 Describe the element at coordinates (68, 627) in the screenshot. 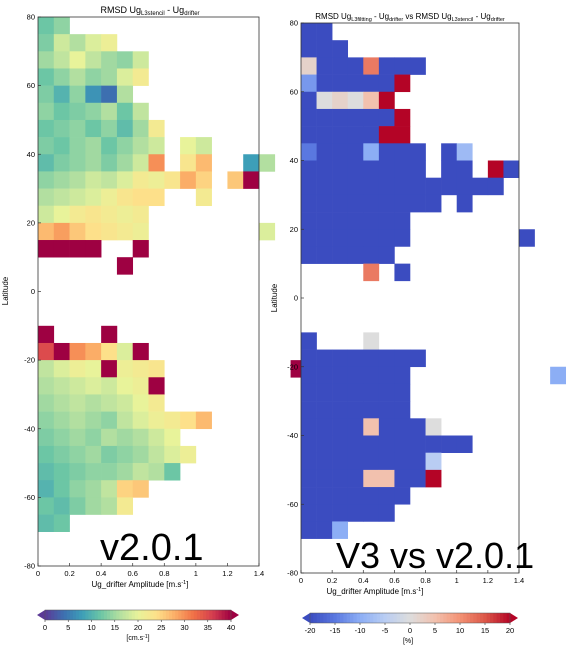

I see `colorbar-tick-label: 5` at that location.